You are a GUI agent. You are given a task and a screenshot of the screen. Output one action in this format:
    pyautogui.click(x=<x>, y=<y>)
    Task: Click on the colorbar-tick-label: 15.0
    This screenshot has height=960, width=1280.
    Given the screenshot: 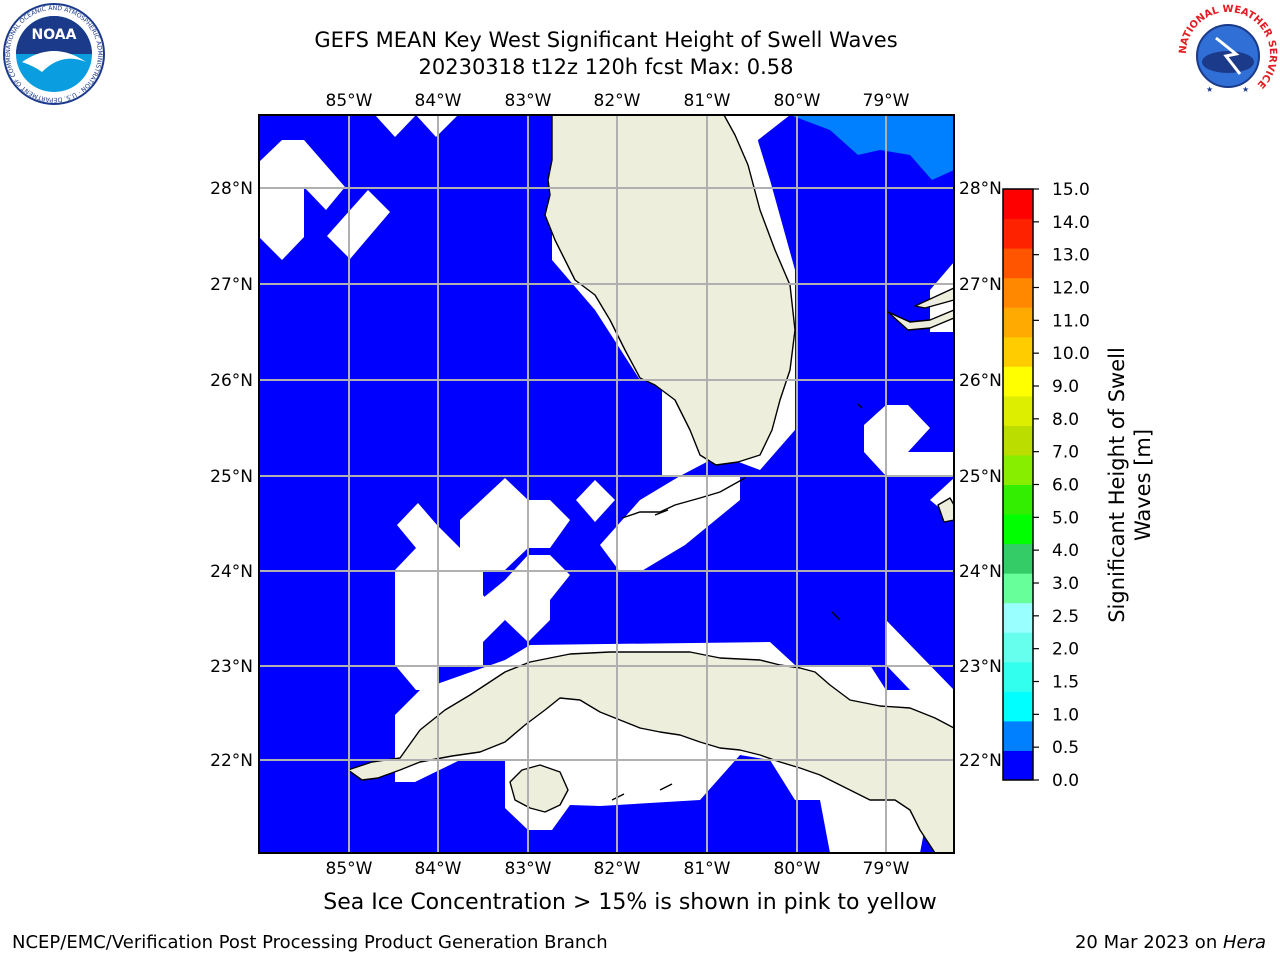 What is the action you would take?
    pyautogui.click(x=1071, y=190)
    